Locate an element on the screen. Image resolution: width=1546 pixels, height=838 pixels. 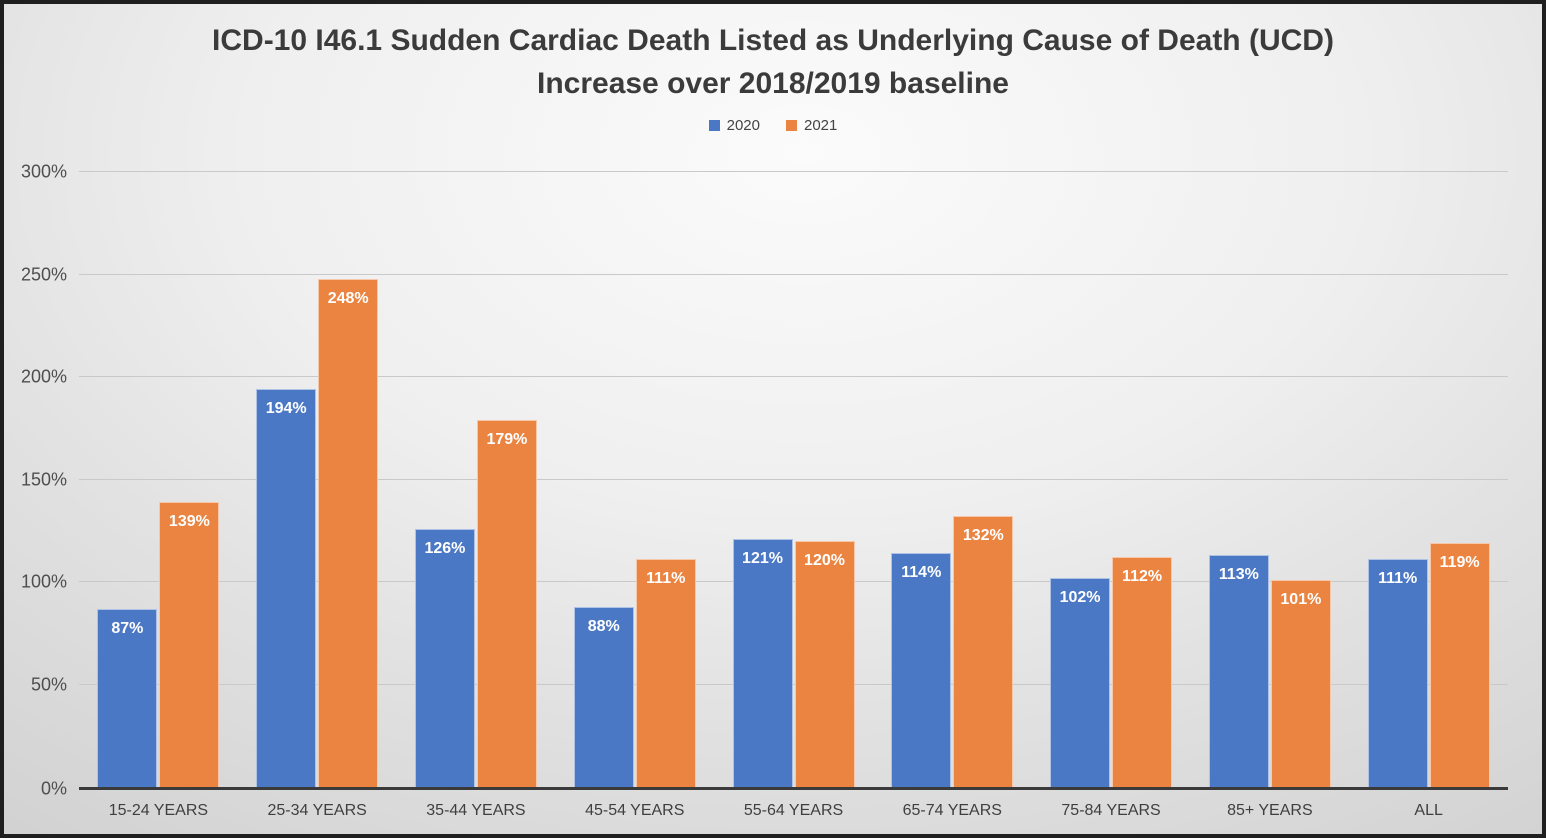
bar-value-label: 126% is located at coordinates (445, 548).